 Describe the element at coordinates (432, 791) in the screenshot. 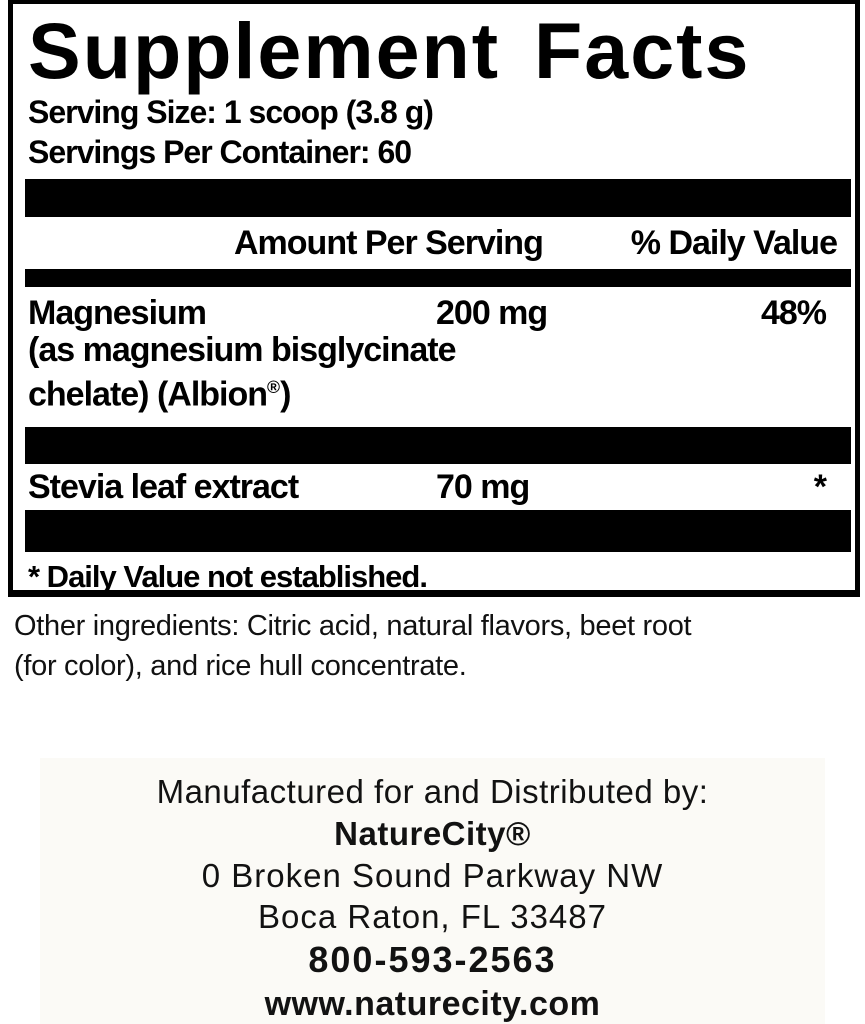

I see `distributor-intro: Manufactured for and Distributed by:` at that location.